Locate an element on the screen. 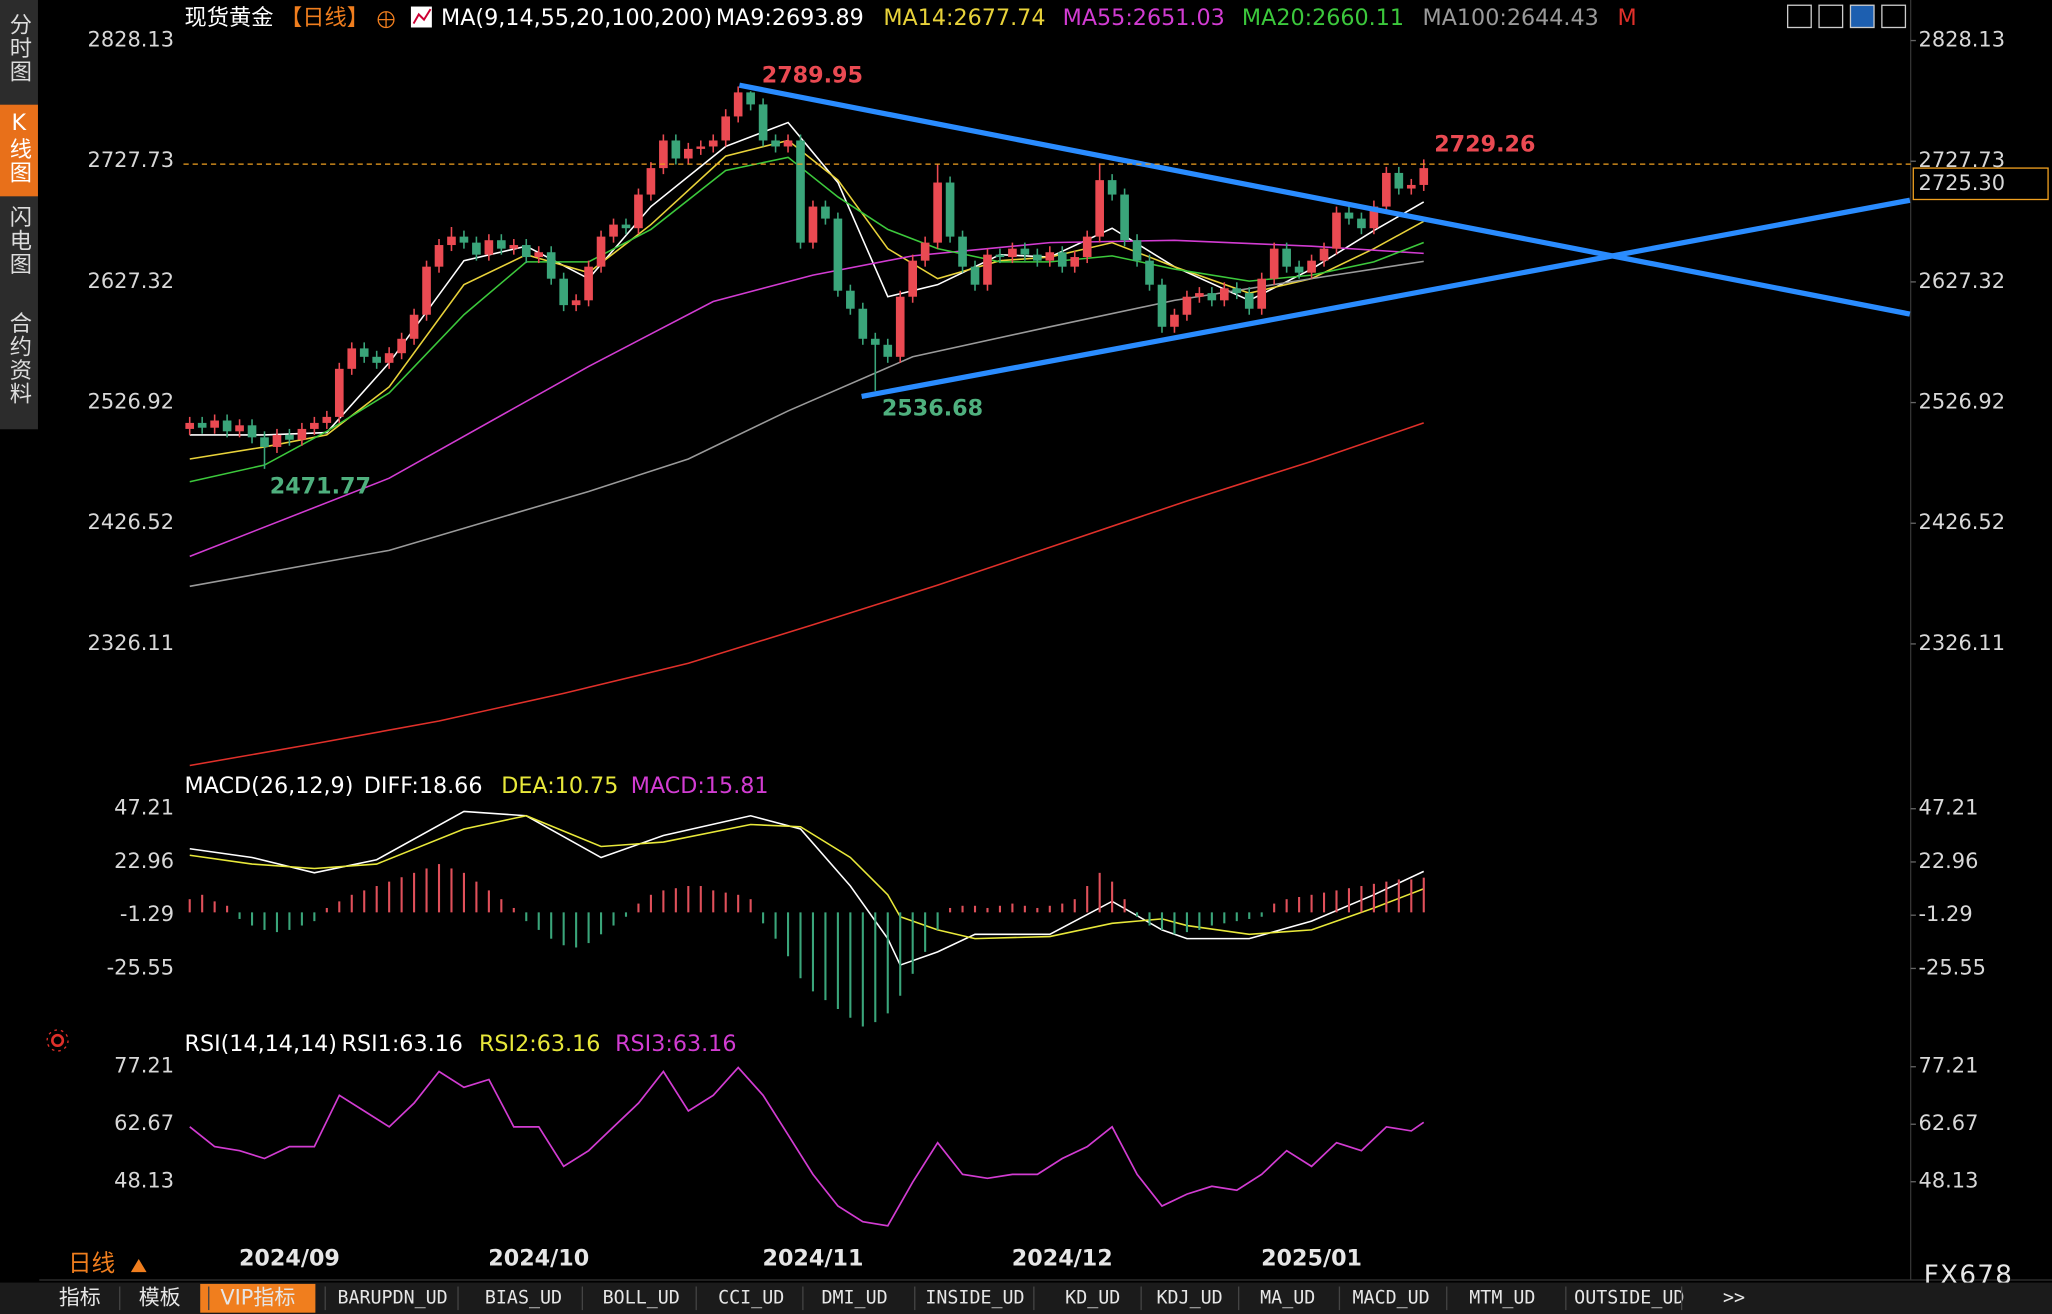 This screenshot has width=2052, height=1314. bottom-tab: DMI_UD is located at coordinates (854, 1297).